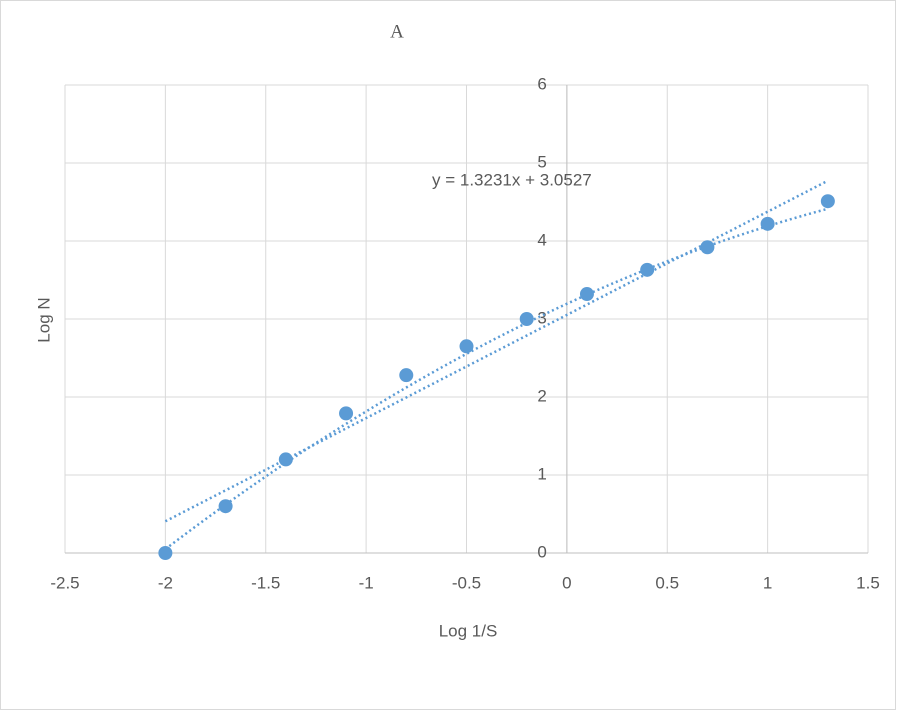  What do you see at coordinates (541, 161) in the screenshot?
I see `y-tick-label: 5` at bounding box center [541, 161].